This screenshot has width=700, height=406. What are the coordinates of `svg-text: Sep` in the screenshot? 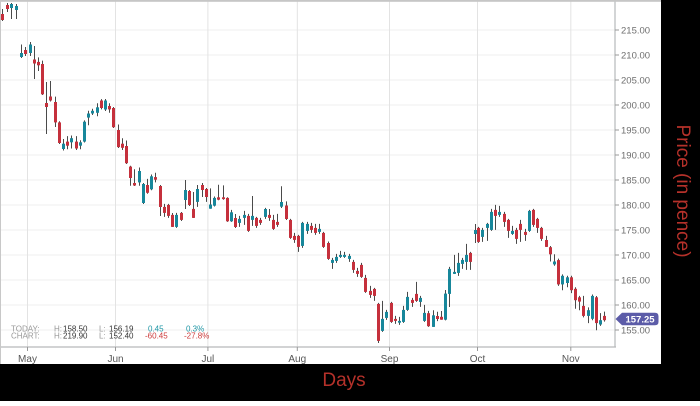 It's located at (390, 359).